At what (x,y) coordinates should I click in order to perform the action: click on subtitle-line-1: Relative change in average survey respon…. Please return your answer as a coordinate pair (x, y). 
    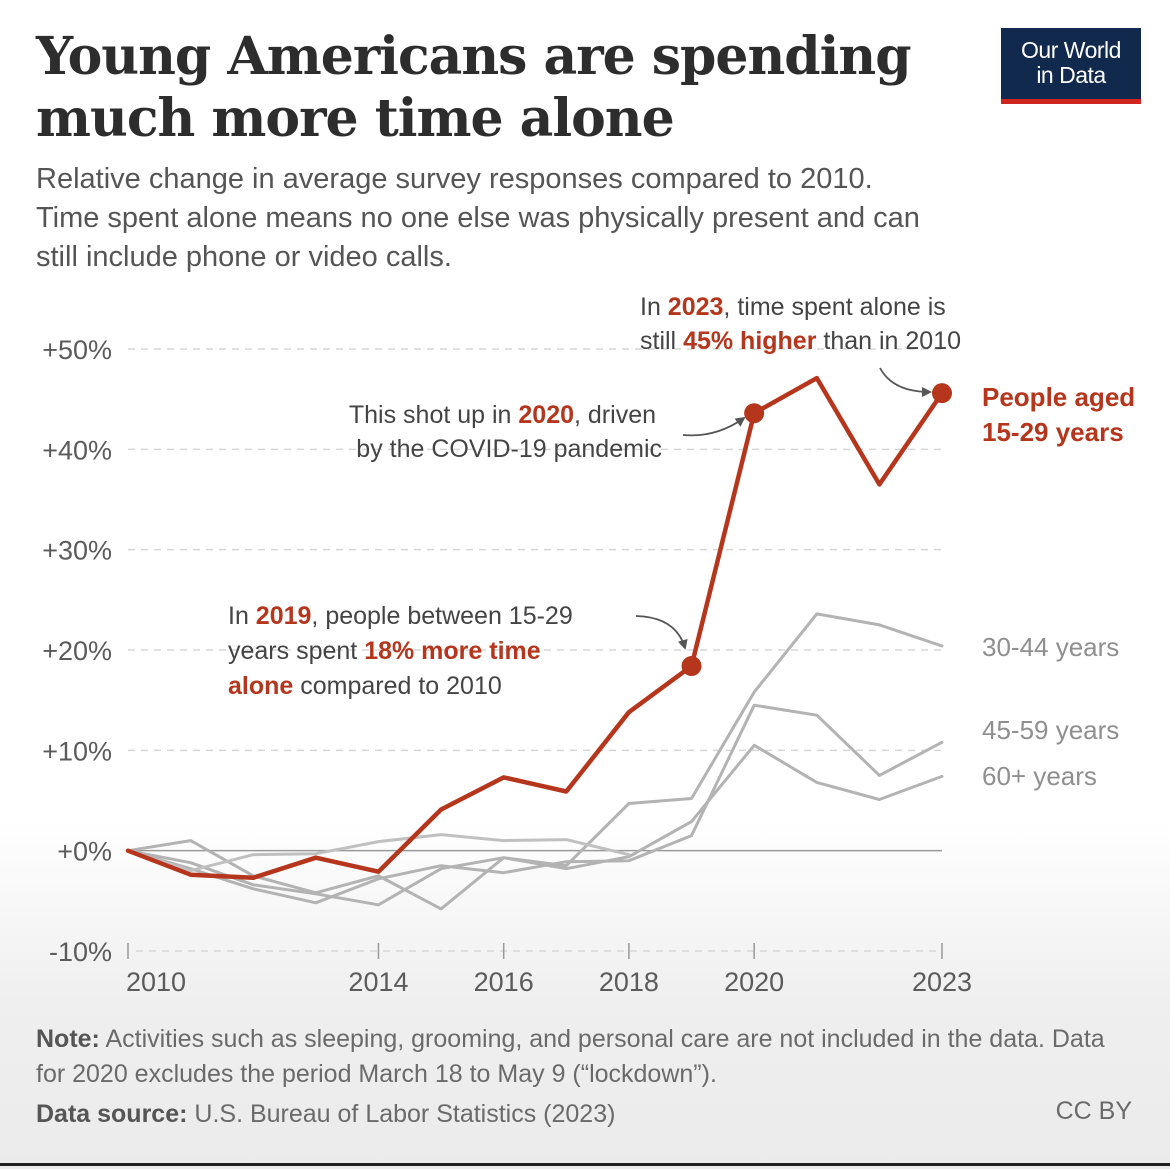
    Looking at the image, I should click on (454, 179).